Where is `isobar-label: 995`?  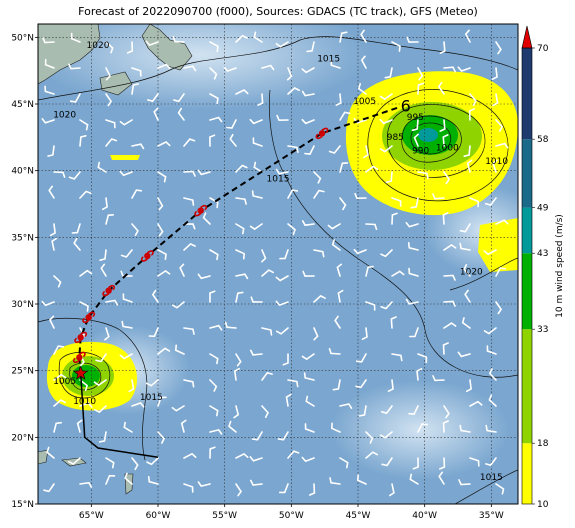 isobar-label: 995 is located at coordinates (415, 118).